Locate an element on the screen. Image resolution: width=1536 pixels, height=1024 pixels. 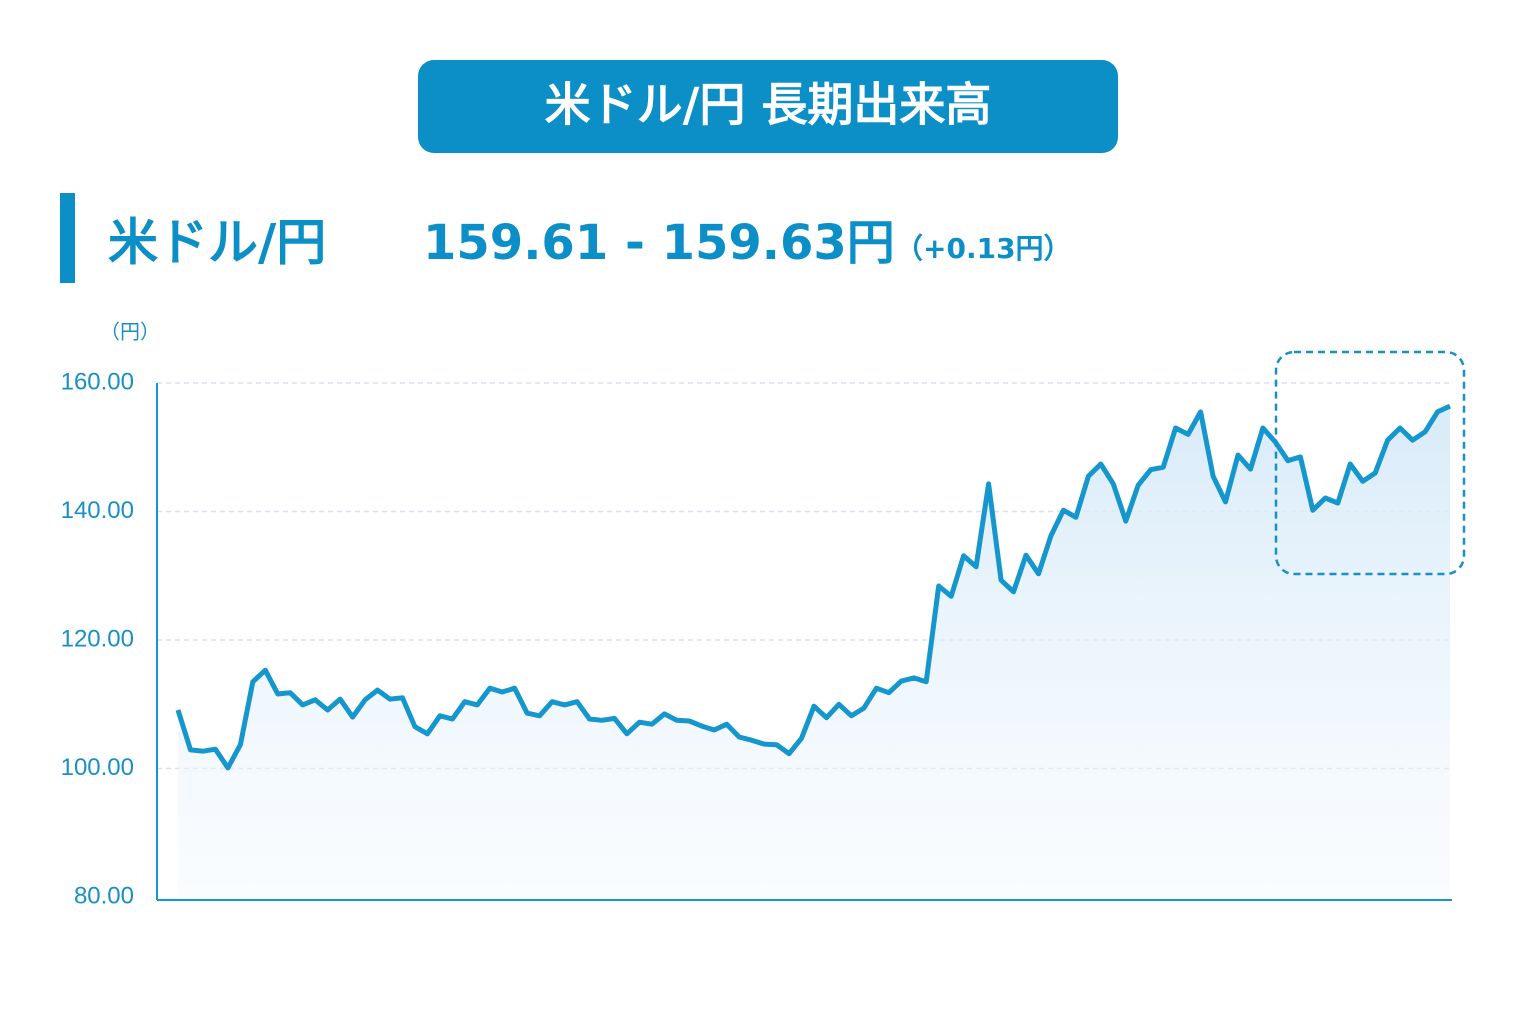
y-tick-label: 160.00 is located at coordinates (97, 381).